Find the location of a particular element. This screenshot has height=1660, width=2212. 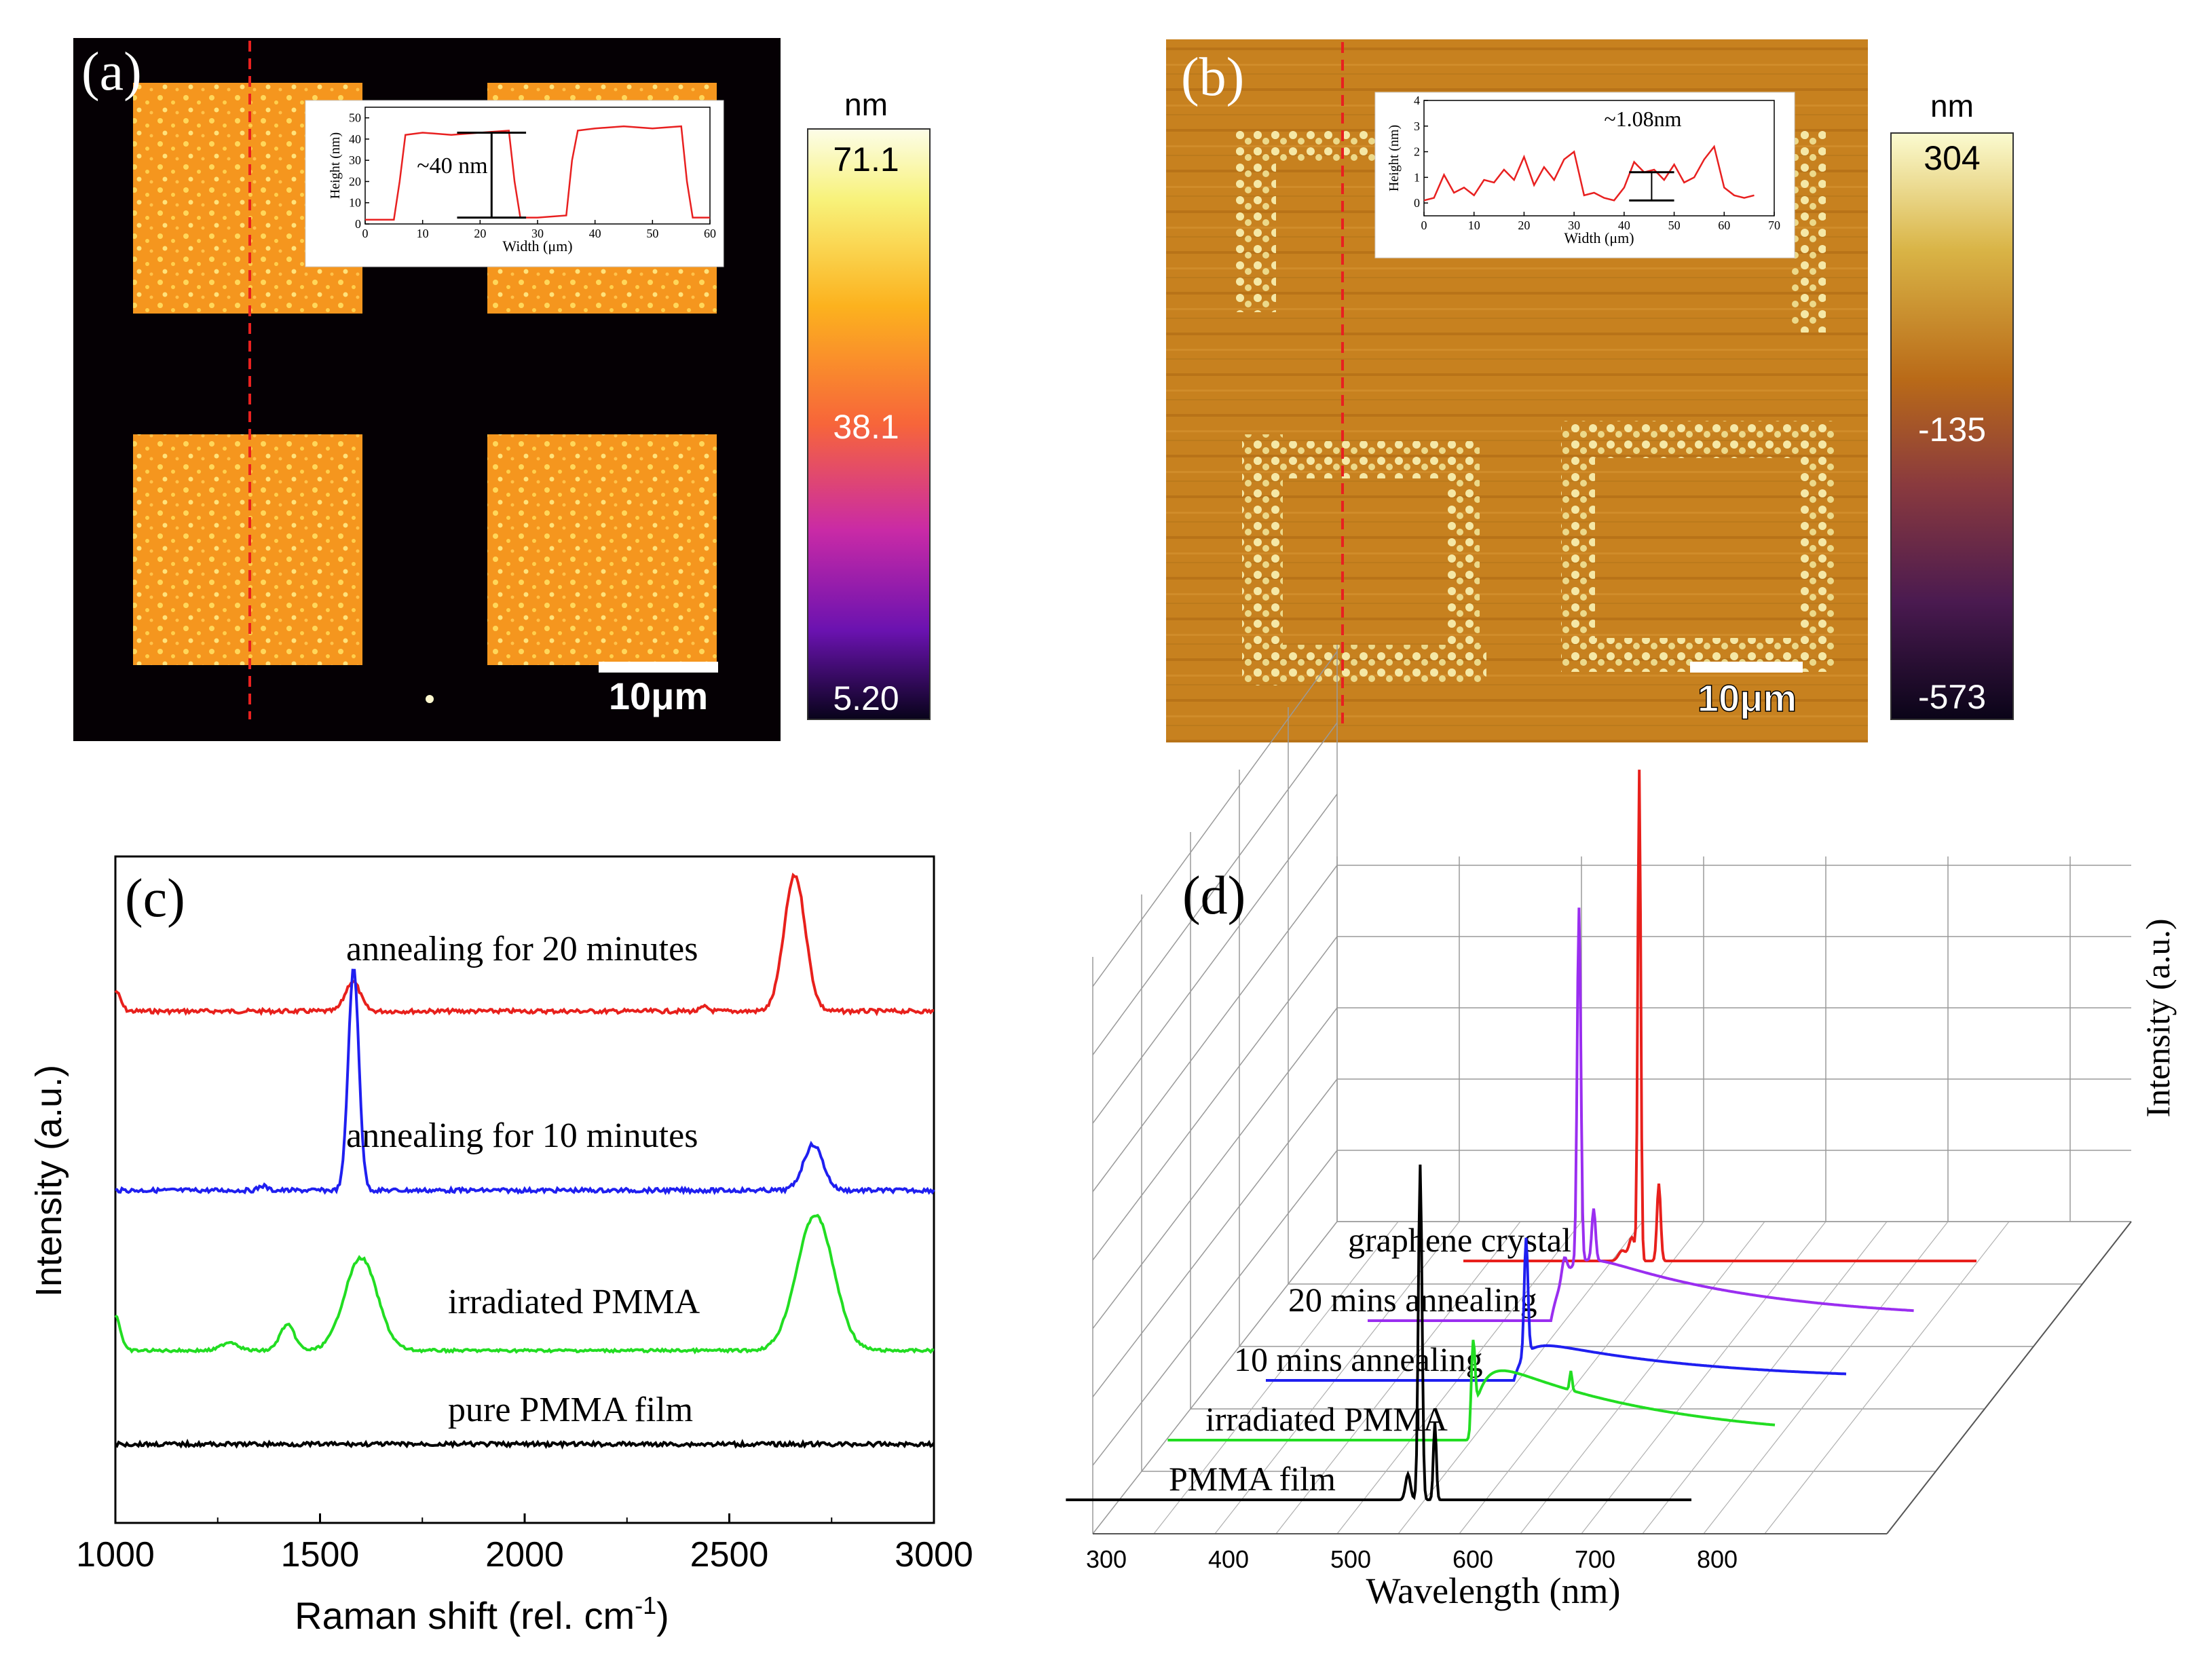

inset-y-tick-label: 30 is located at coordinates (355, 160).